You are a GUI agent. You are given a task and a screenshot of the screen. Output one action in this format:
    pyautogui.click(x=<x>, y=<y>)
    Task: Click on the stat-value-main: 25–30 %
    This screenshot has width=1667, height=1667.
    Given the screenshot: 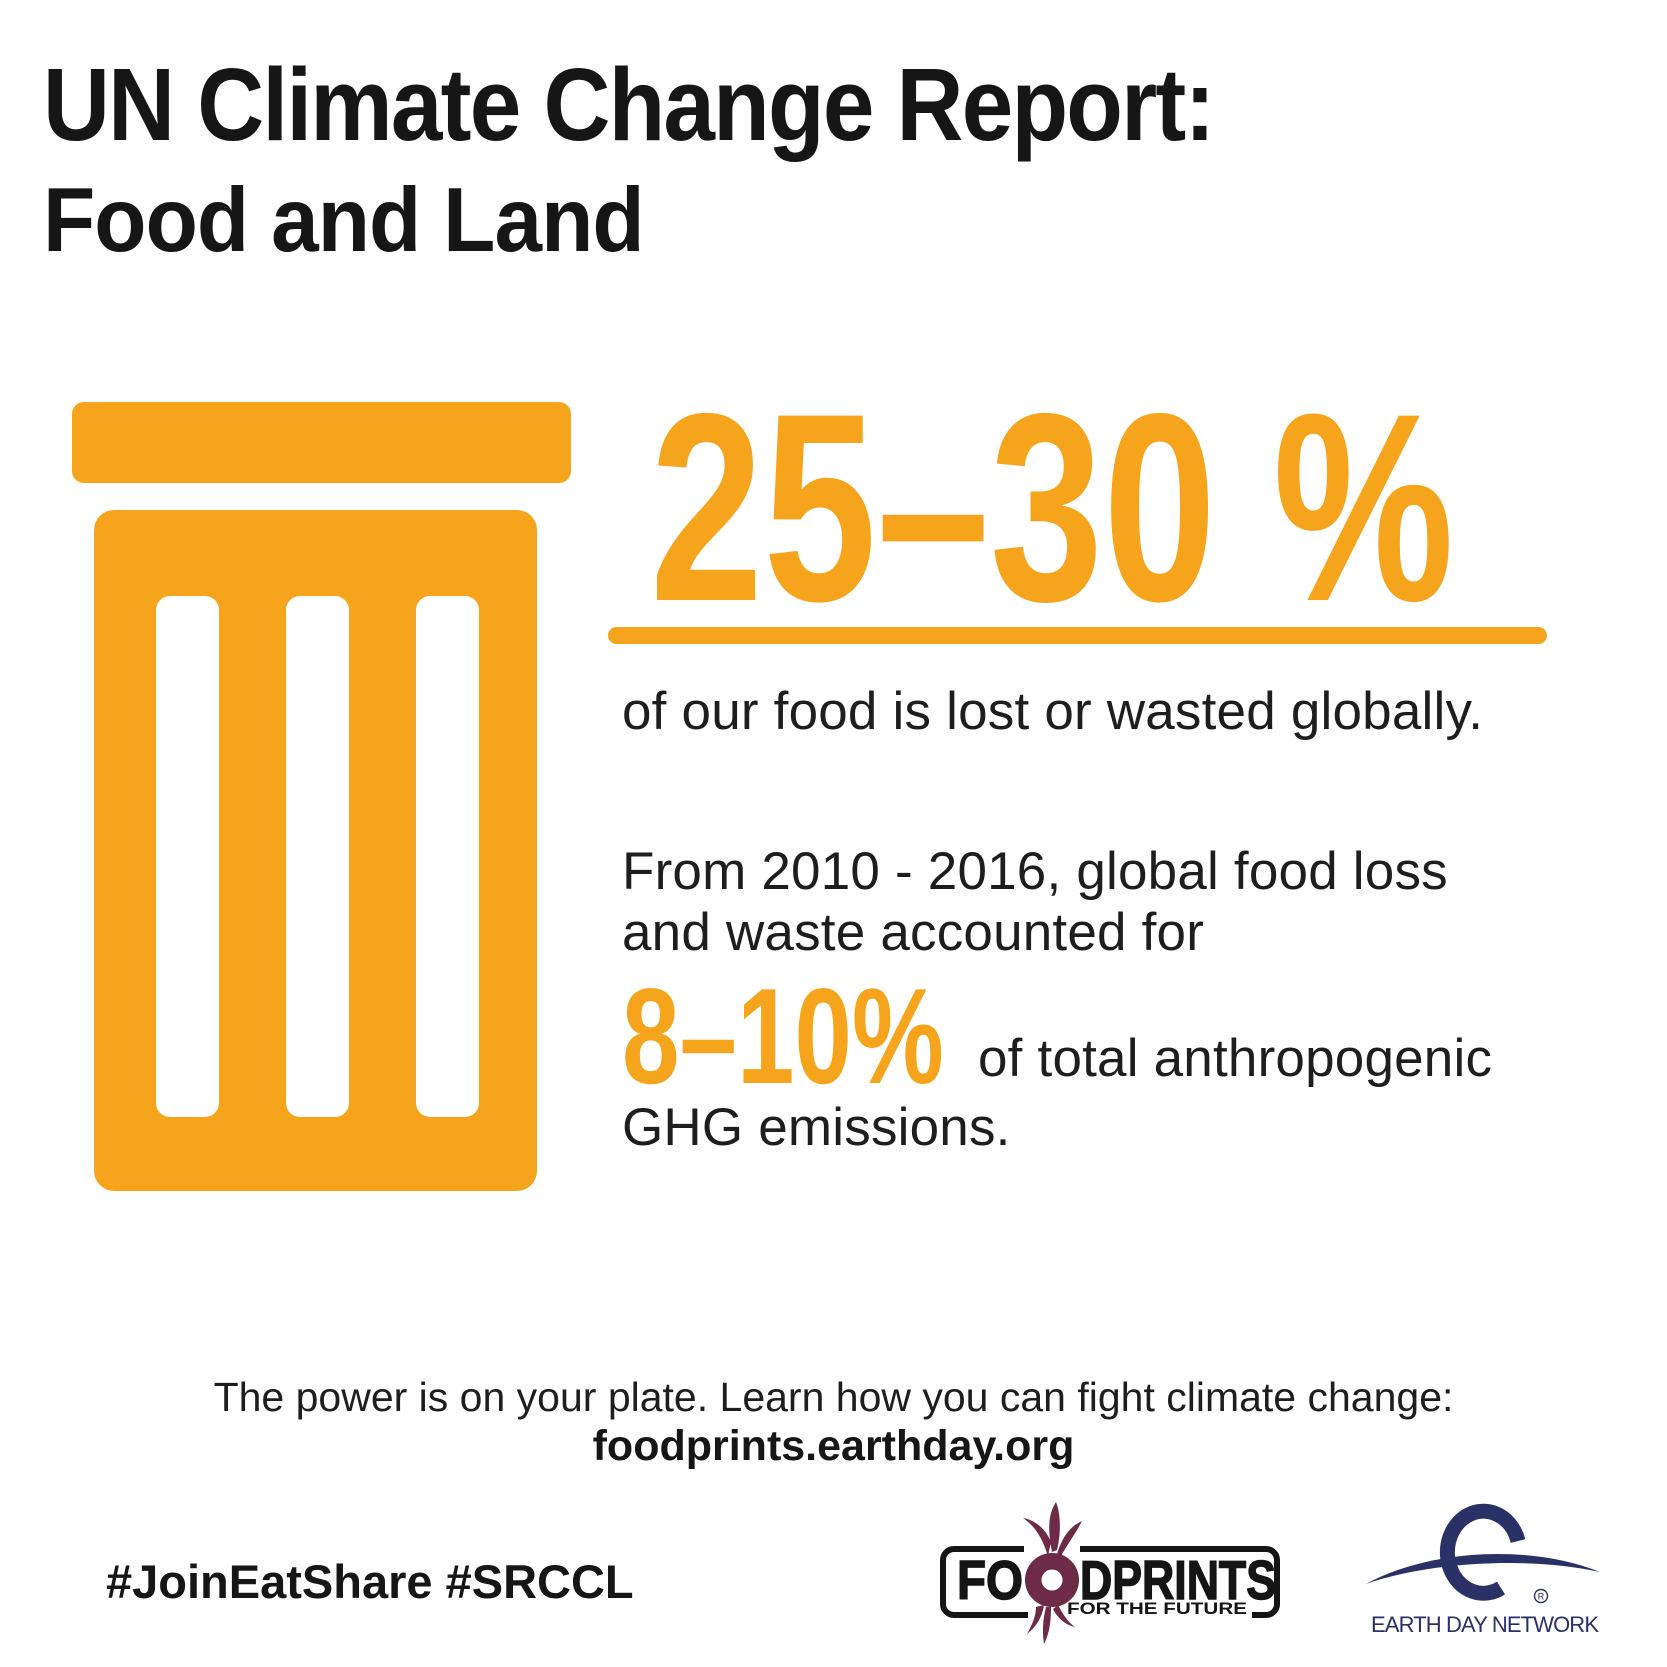 What is the action you would take?
    pyautogui.click(x=1052, y=507)
    